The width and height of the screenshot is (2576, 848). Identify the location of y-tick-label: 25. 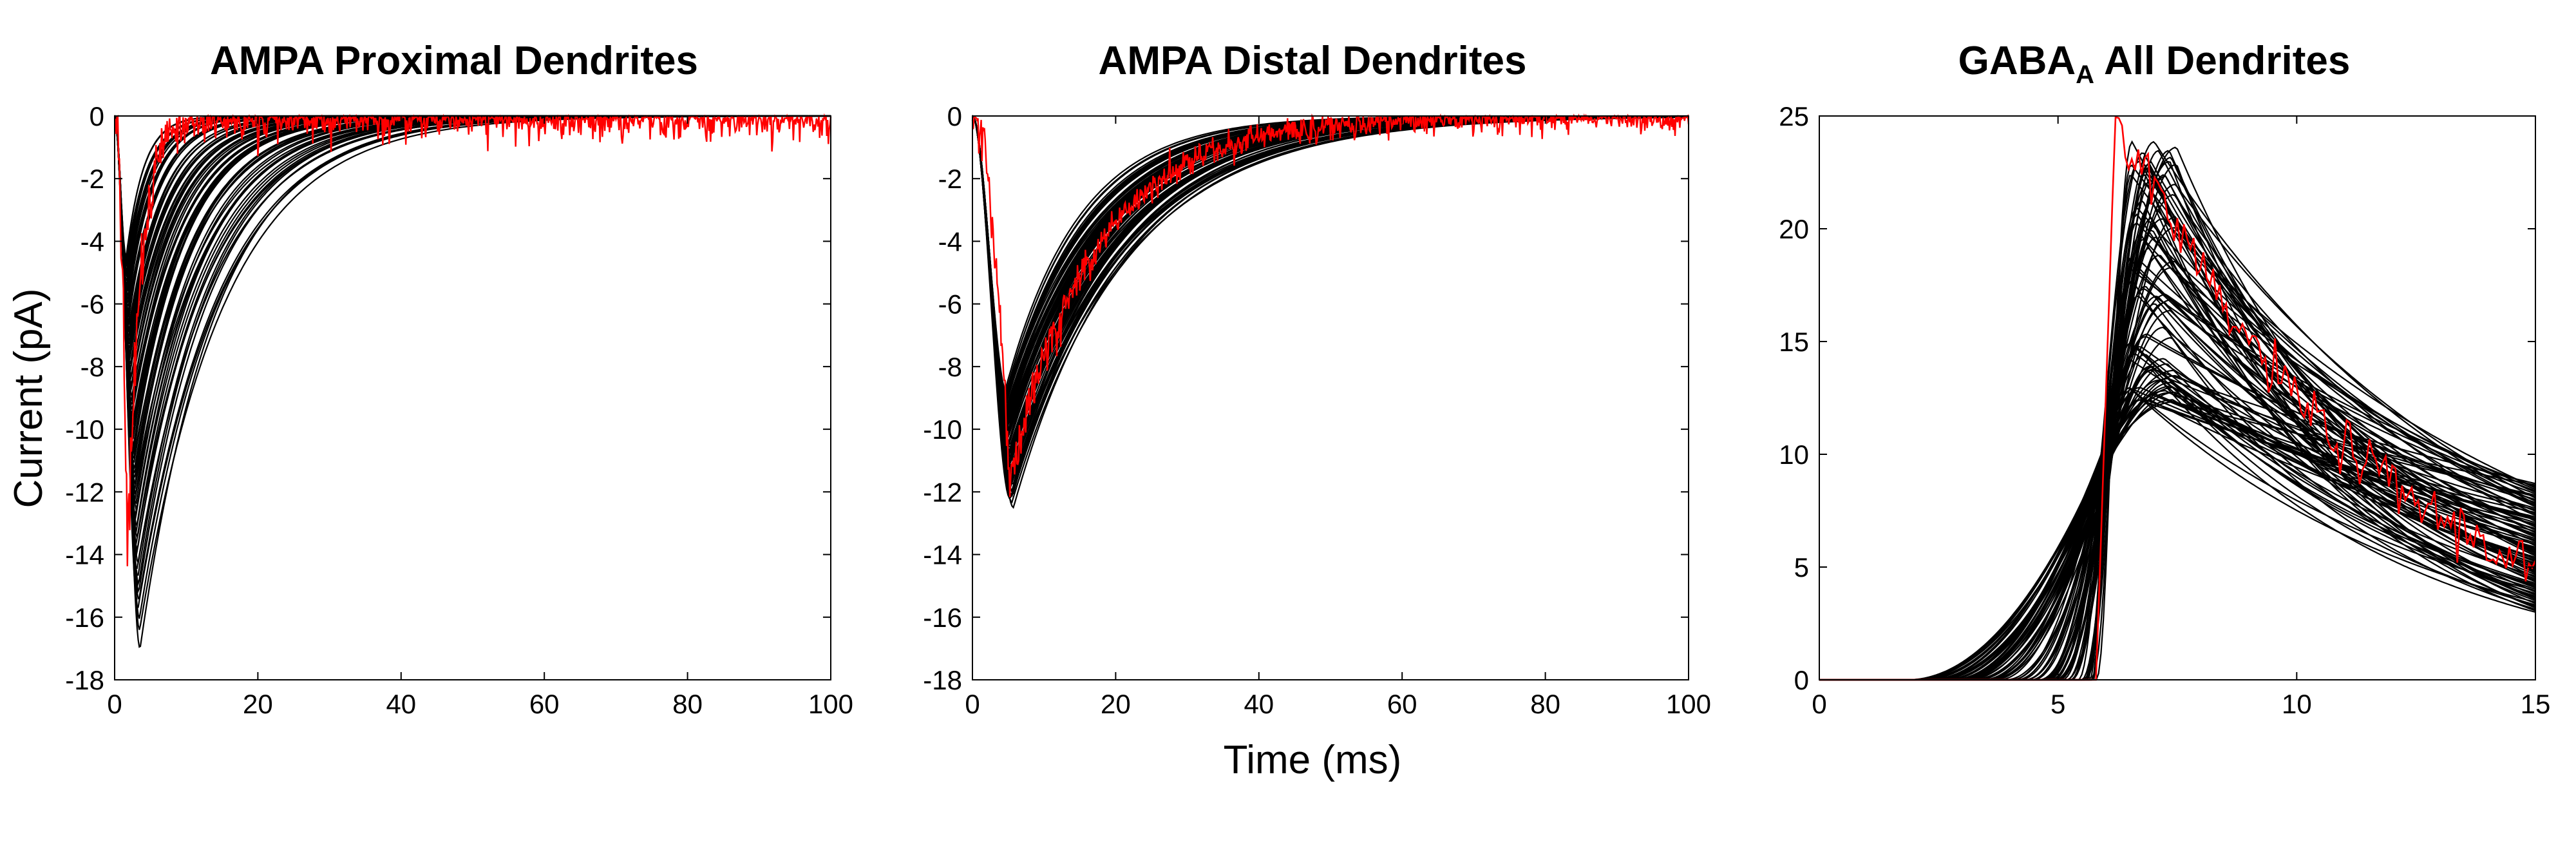
(1794, 116).